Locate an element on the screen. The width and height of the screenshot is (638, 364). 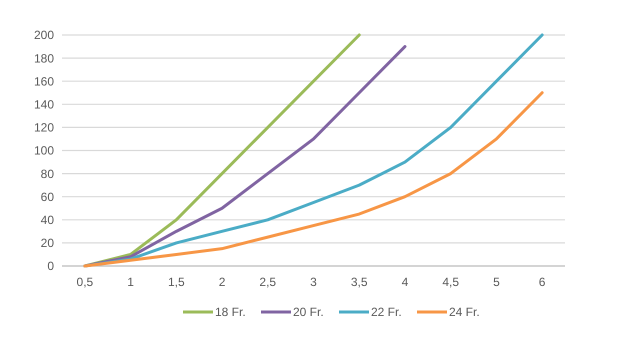
y-tick-label: 180 is located at coordinates (44, 58).